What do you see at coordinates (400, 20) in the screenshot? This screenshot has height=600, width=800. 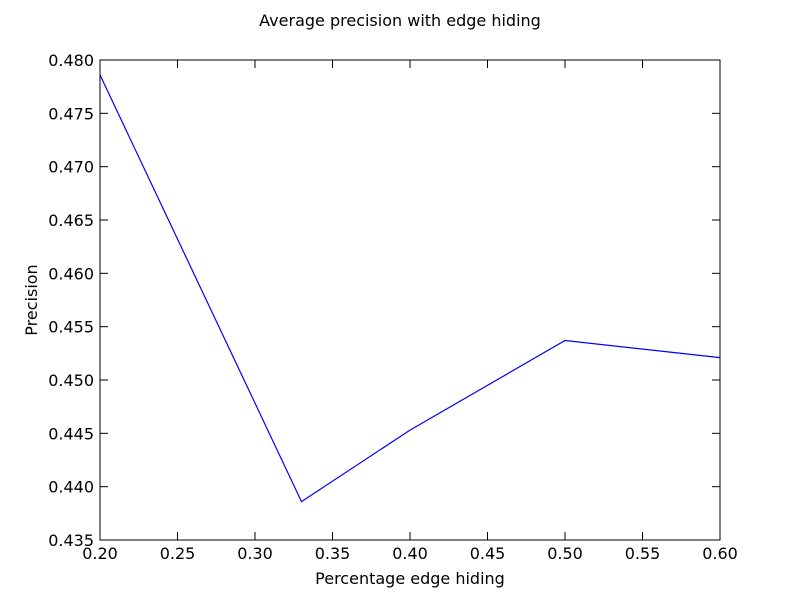 I see `chart-title: Average precision with edge hiding` at bounding box center [400, 20].